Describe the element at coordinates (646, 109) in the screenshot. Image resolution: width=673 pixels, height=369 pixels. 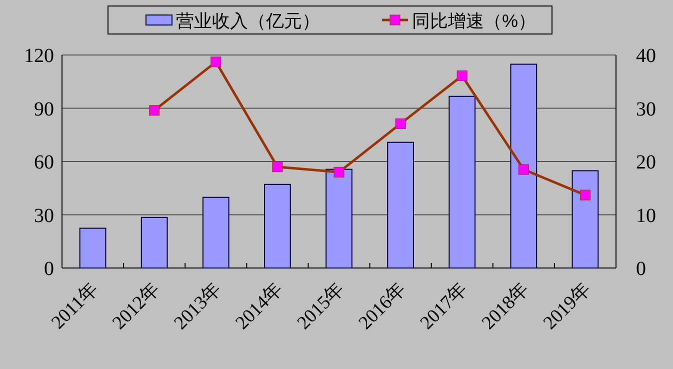
I see `y2-tick-label: 30` at that location.